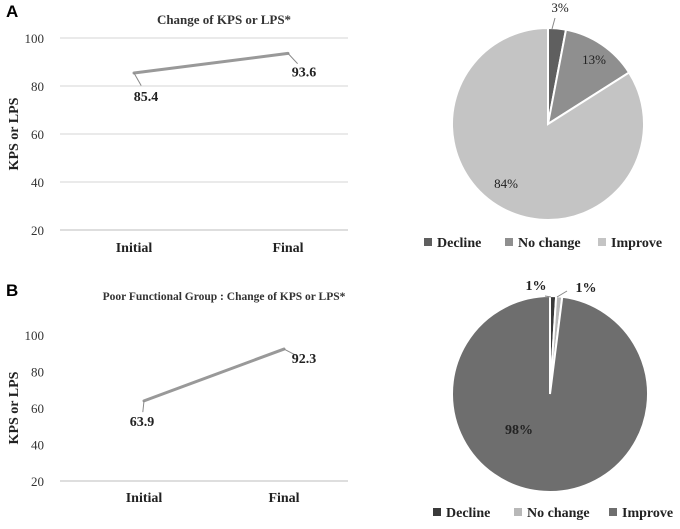 The width and height of the screenshot is (680, 529). What do you see at coordinates (304, 359) in the screenshot?
I see `data-label: 92.3` at bounding box center [304, 359].